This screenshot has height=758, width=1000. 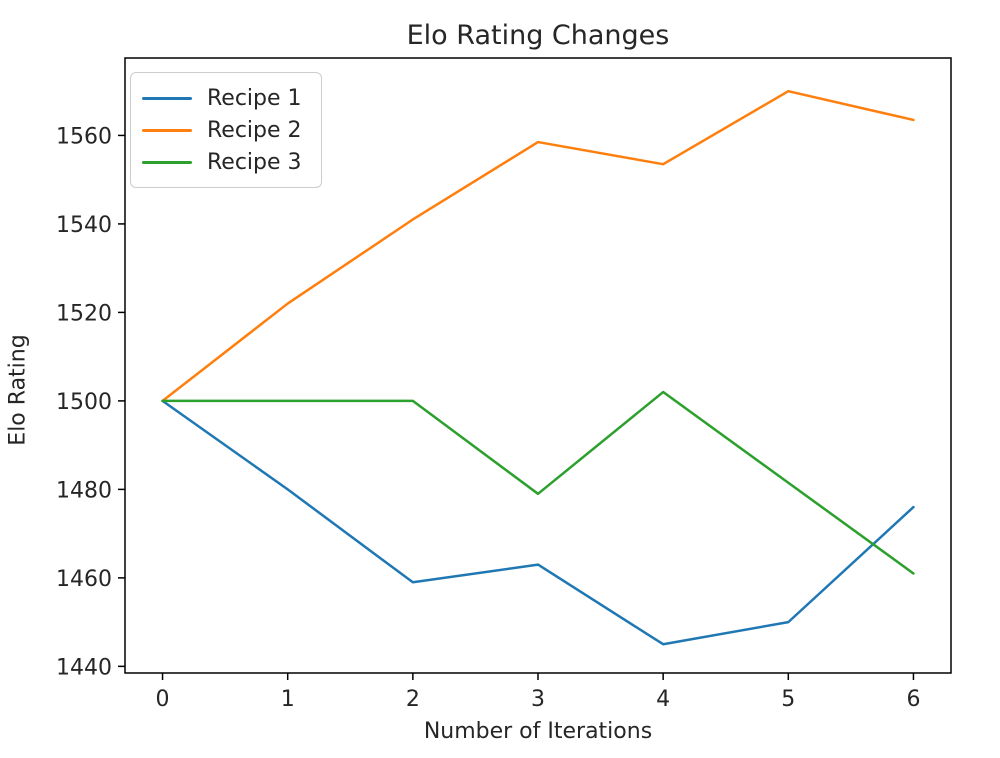 What do you see at coordinates (254, 162) in the screenshot?
I see `legend-label: Recipe 3` at bounding box center [254, 162].